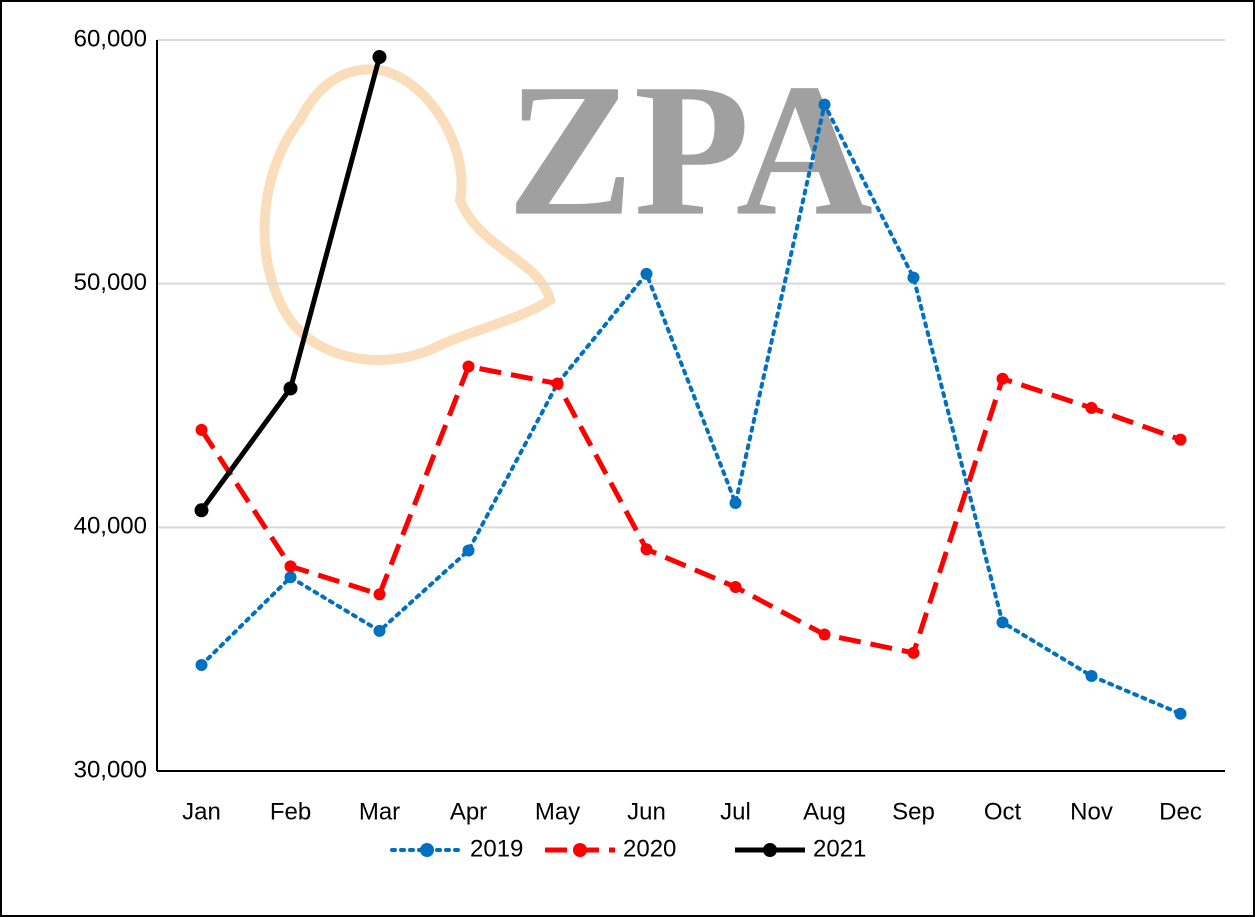 The image size is (1255, 917). What do you see at coordinates (735, 811) in the screenshot?
I see `x-tick-label: Jul` at bounding box center [735, 811].